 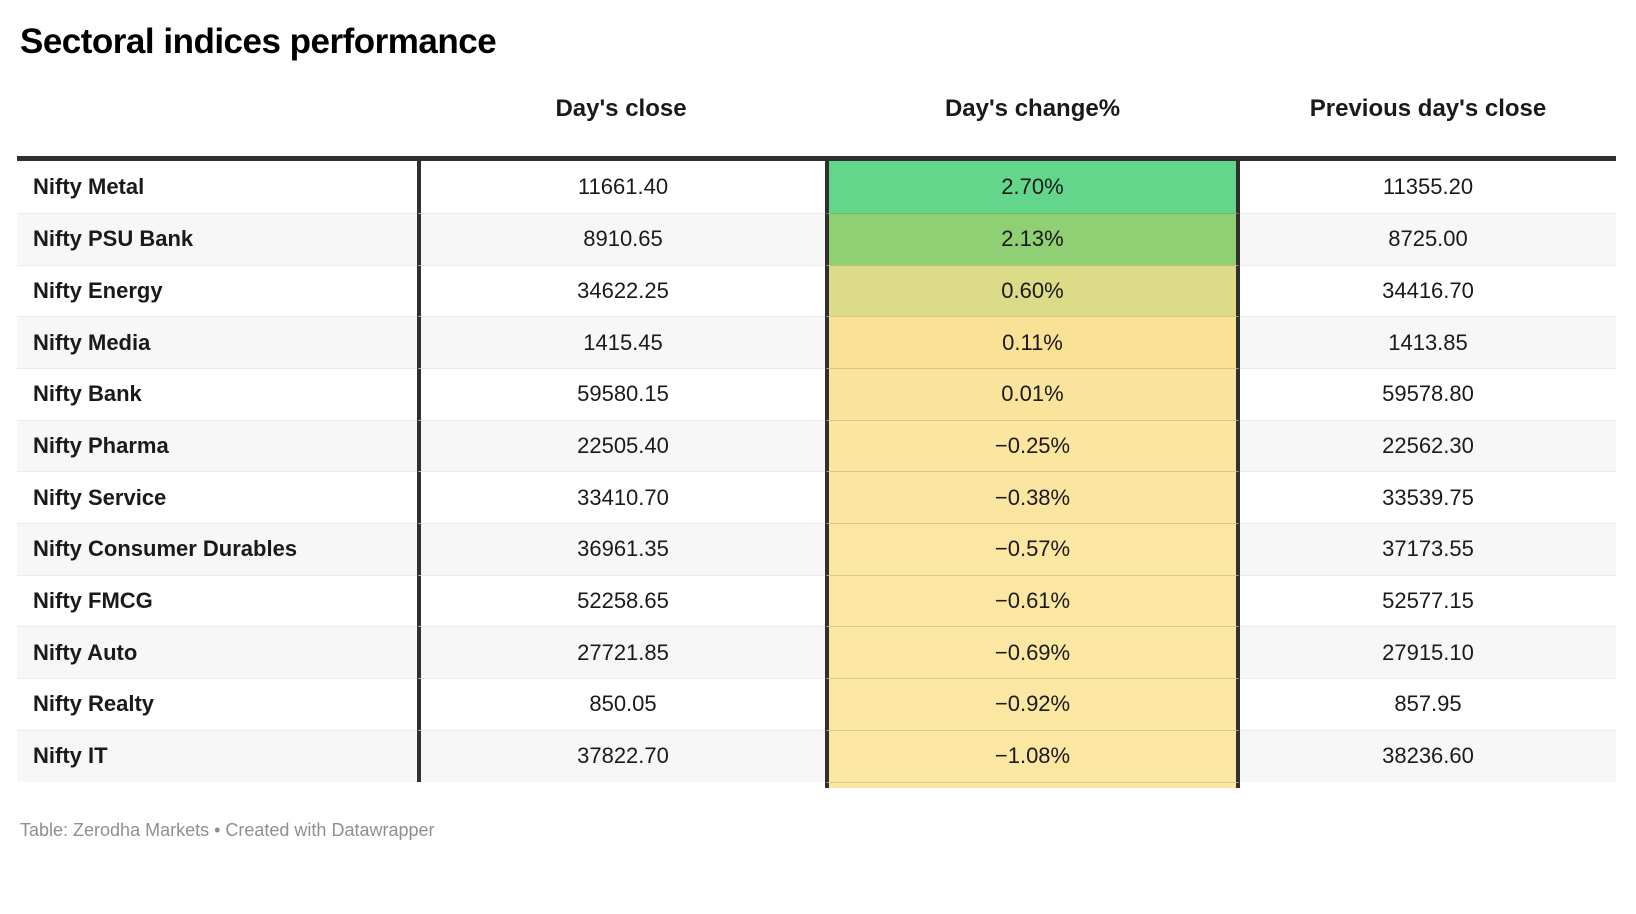 I want to click on table-row: Nifty IT 37822.70 −1.08% 38236.60, so click(x=816, y=755).